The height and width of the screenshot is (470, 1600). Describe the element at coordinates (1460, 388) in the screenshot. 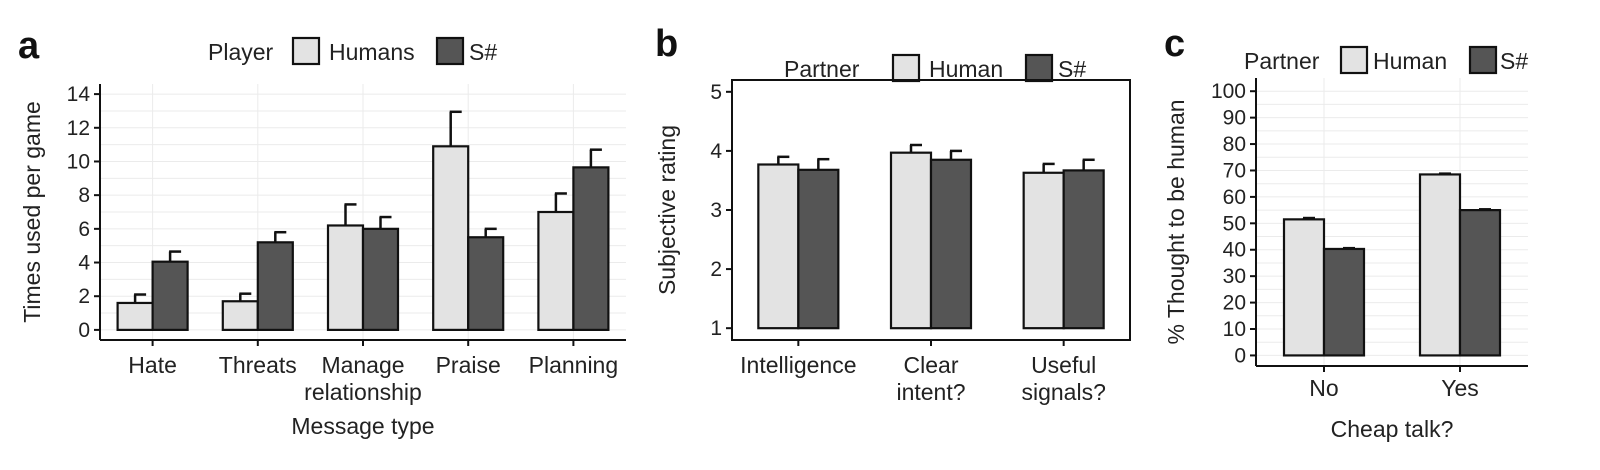

I see `category-label: Yes` at that location.